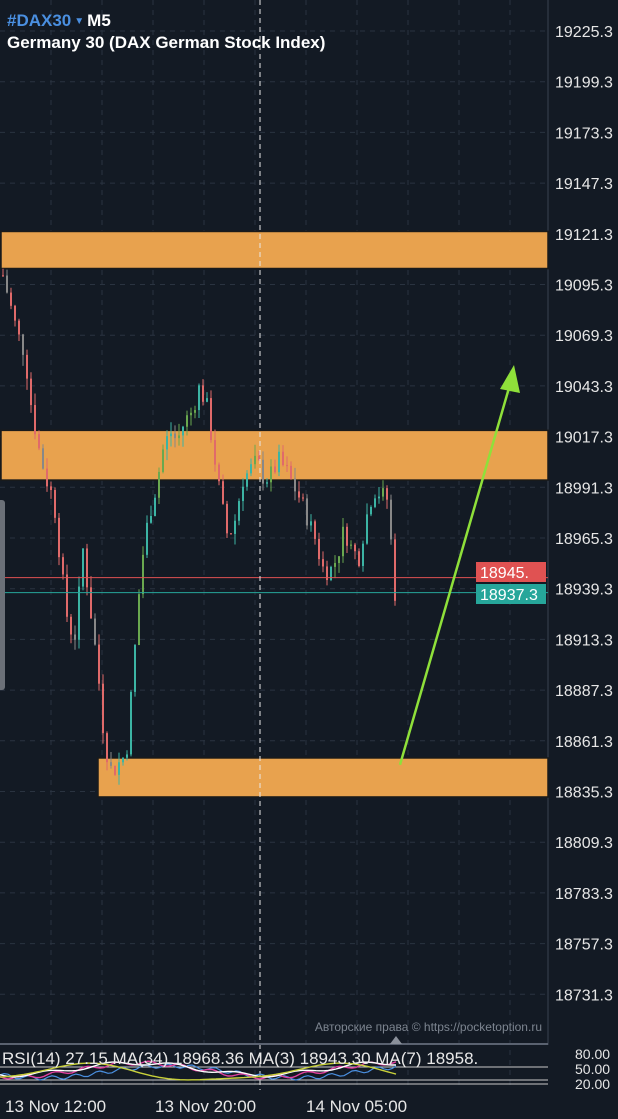  What do you see at coordinates (584, 387) in the screenshot?
I see `price-axis-label: 19043.3` at bounding box center [584, 387].